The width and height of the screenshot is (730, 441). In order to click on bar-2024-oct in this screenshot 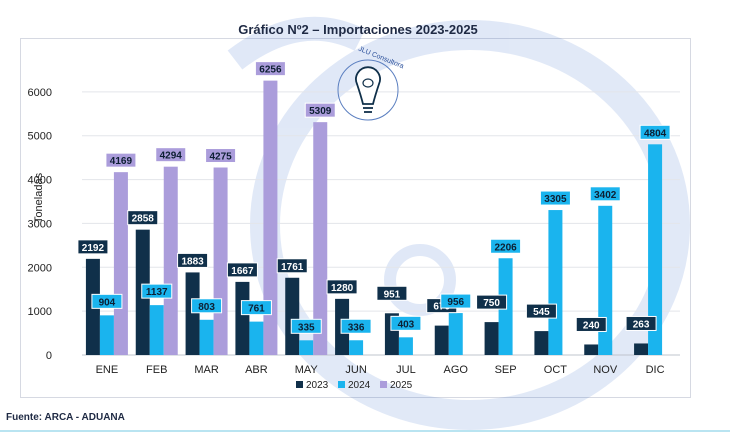, I will do `click(555, 282)`.